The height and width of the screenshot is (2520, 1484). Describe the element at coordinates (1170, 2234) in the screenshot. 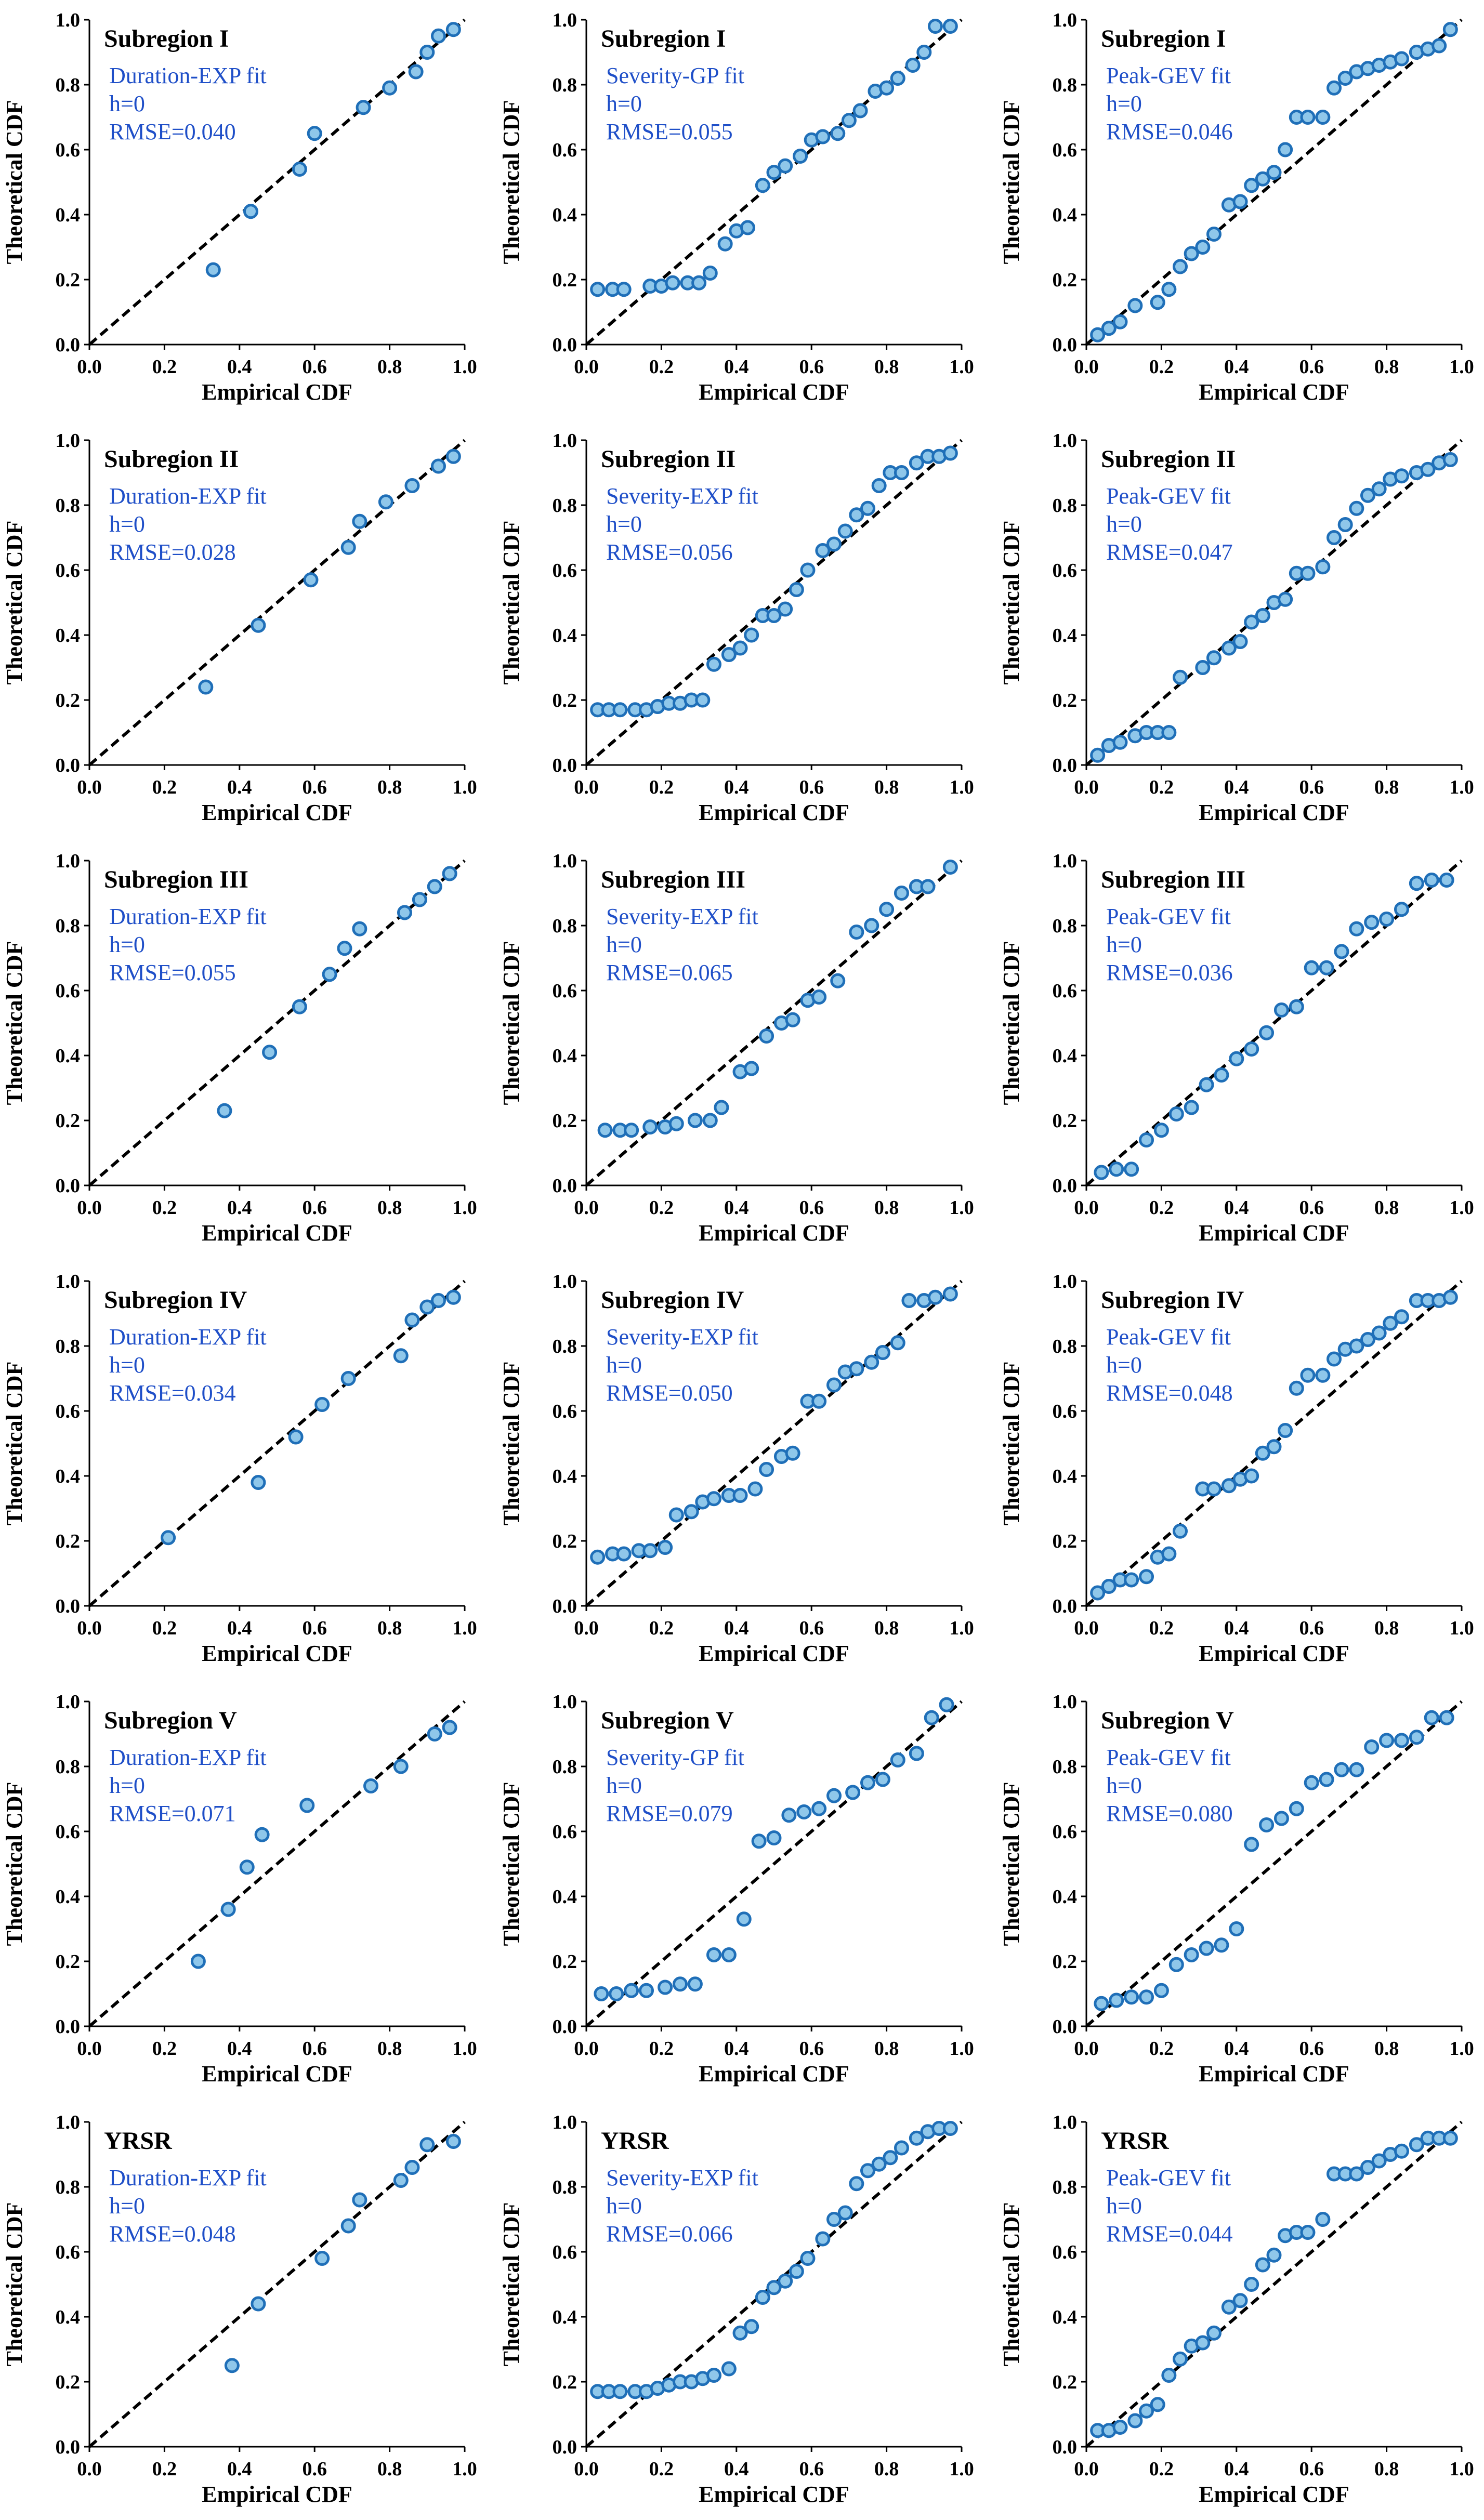

I see `rmse-label: RMSE=0.044` at that location.